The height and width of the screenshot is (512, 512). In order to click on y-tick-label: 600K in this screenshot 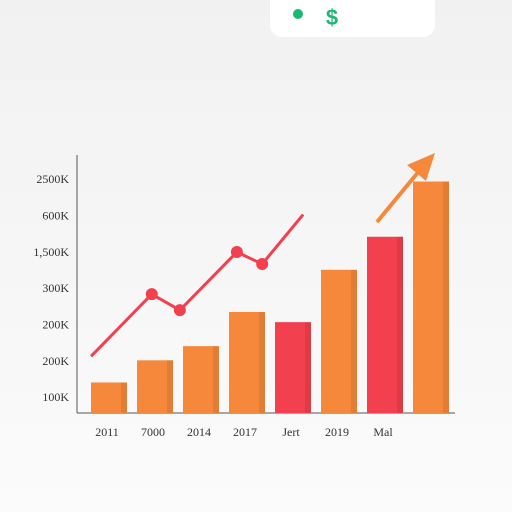, I will do `click(55, 216)`.